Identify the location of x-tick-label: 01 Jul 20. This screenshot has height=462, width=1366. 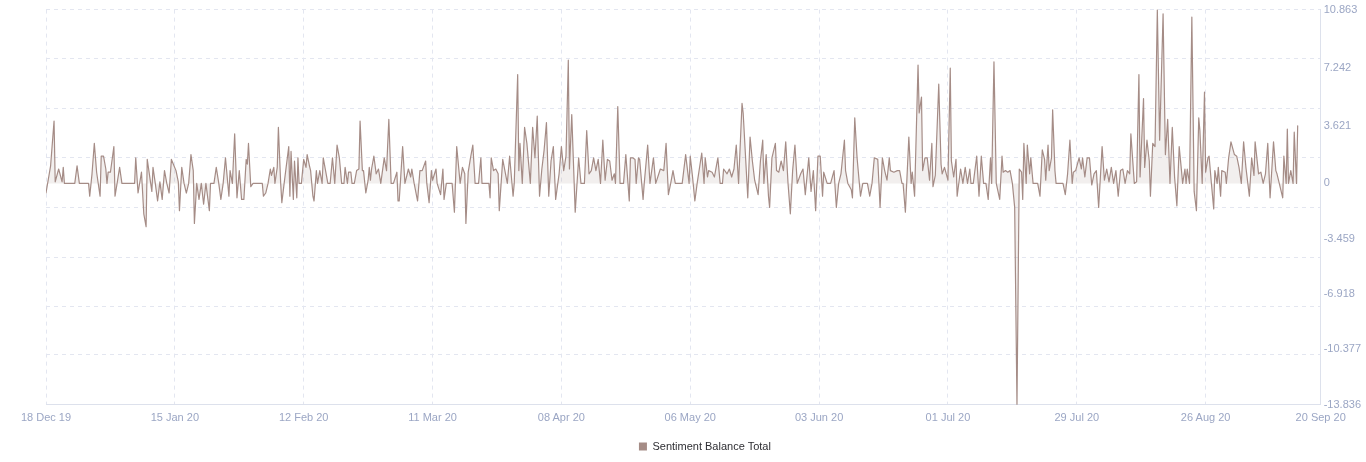
(948, 417).